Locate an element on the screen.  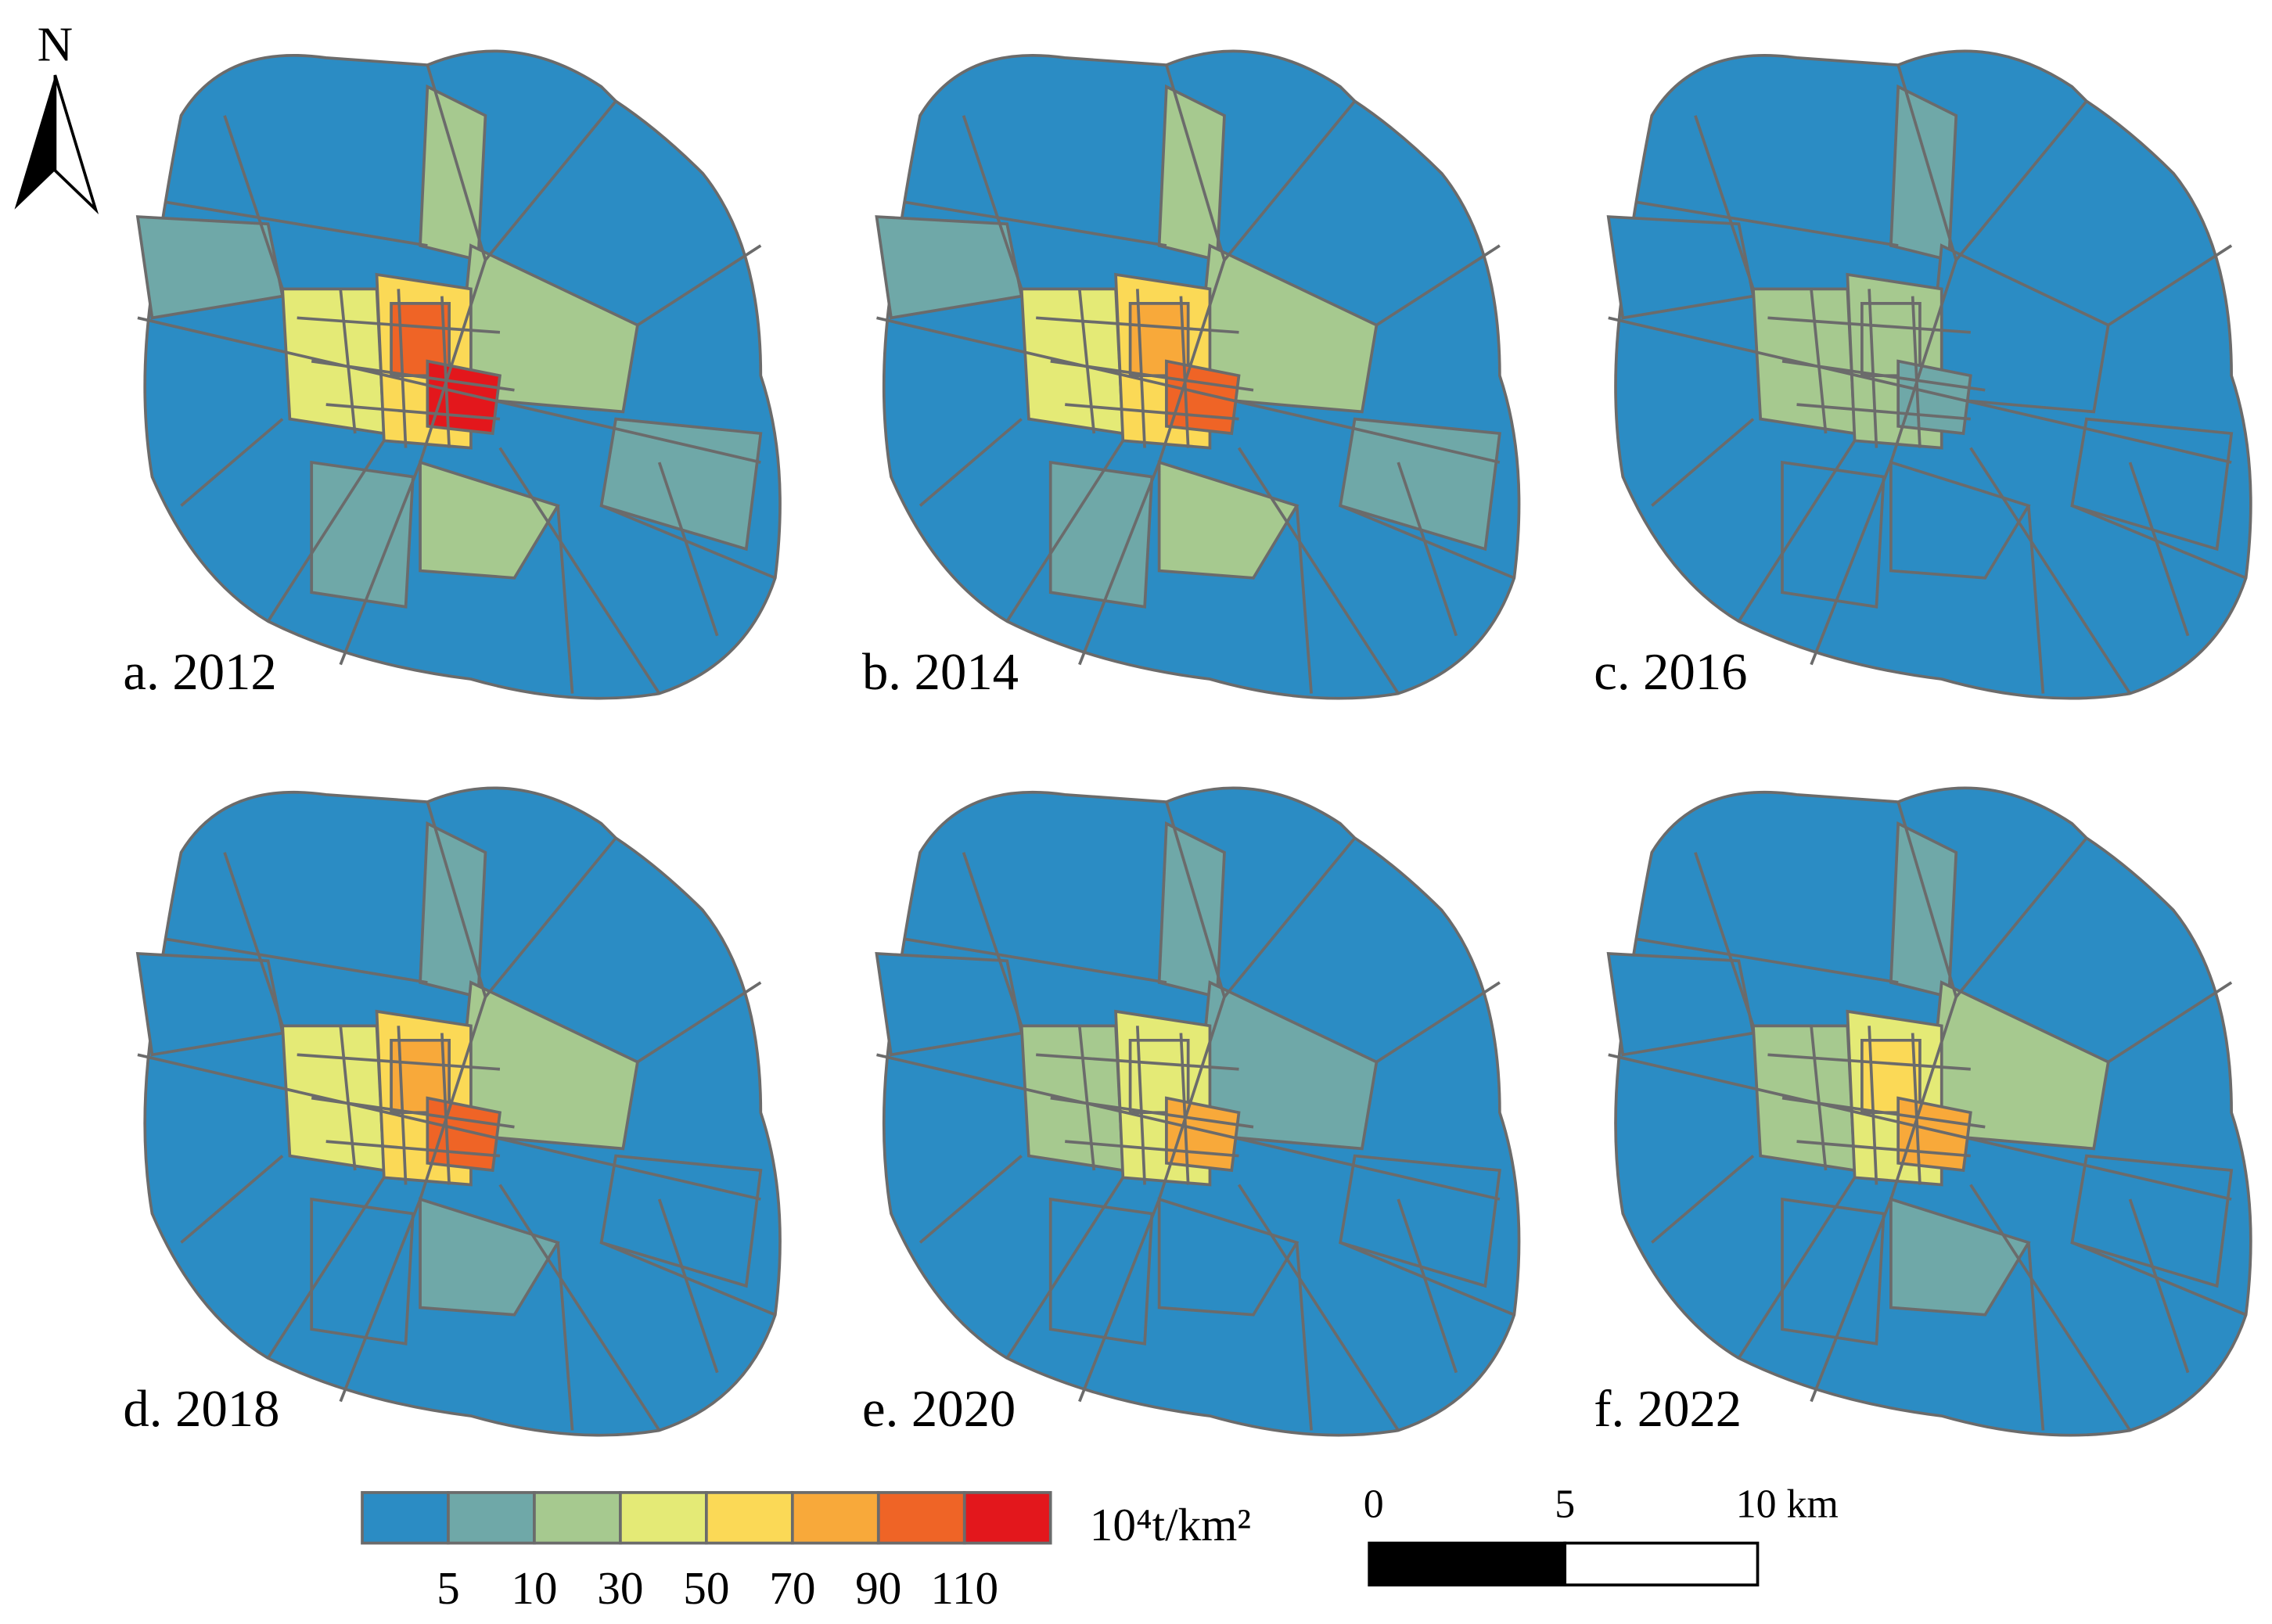
scale-label: 10 km is located at coordinates (1787, 1504).